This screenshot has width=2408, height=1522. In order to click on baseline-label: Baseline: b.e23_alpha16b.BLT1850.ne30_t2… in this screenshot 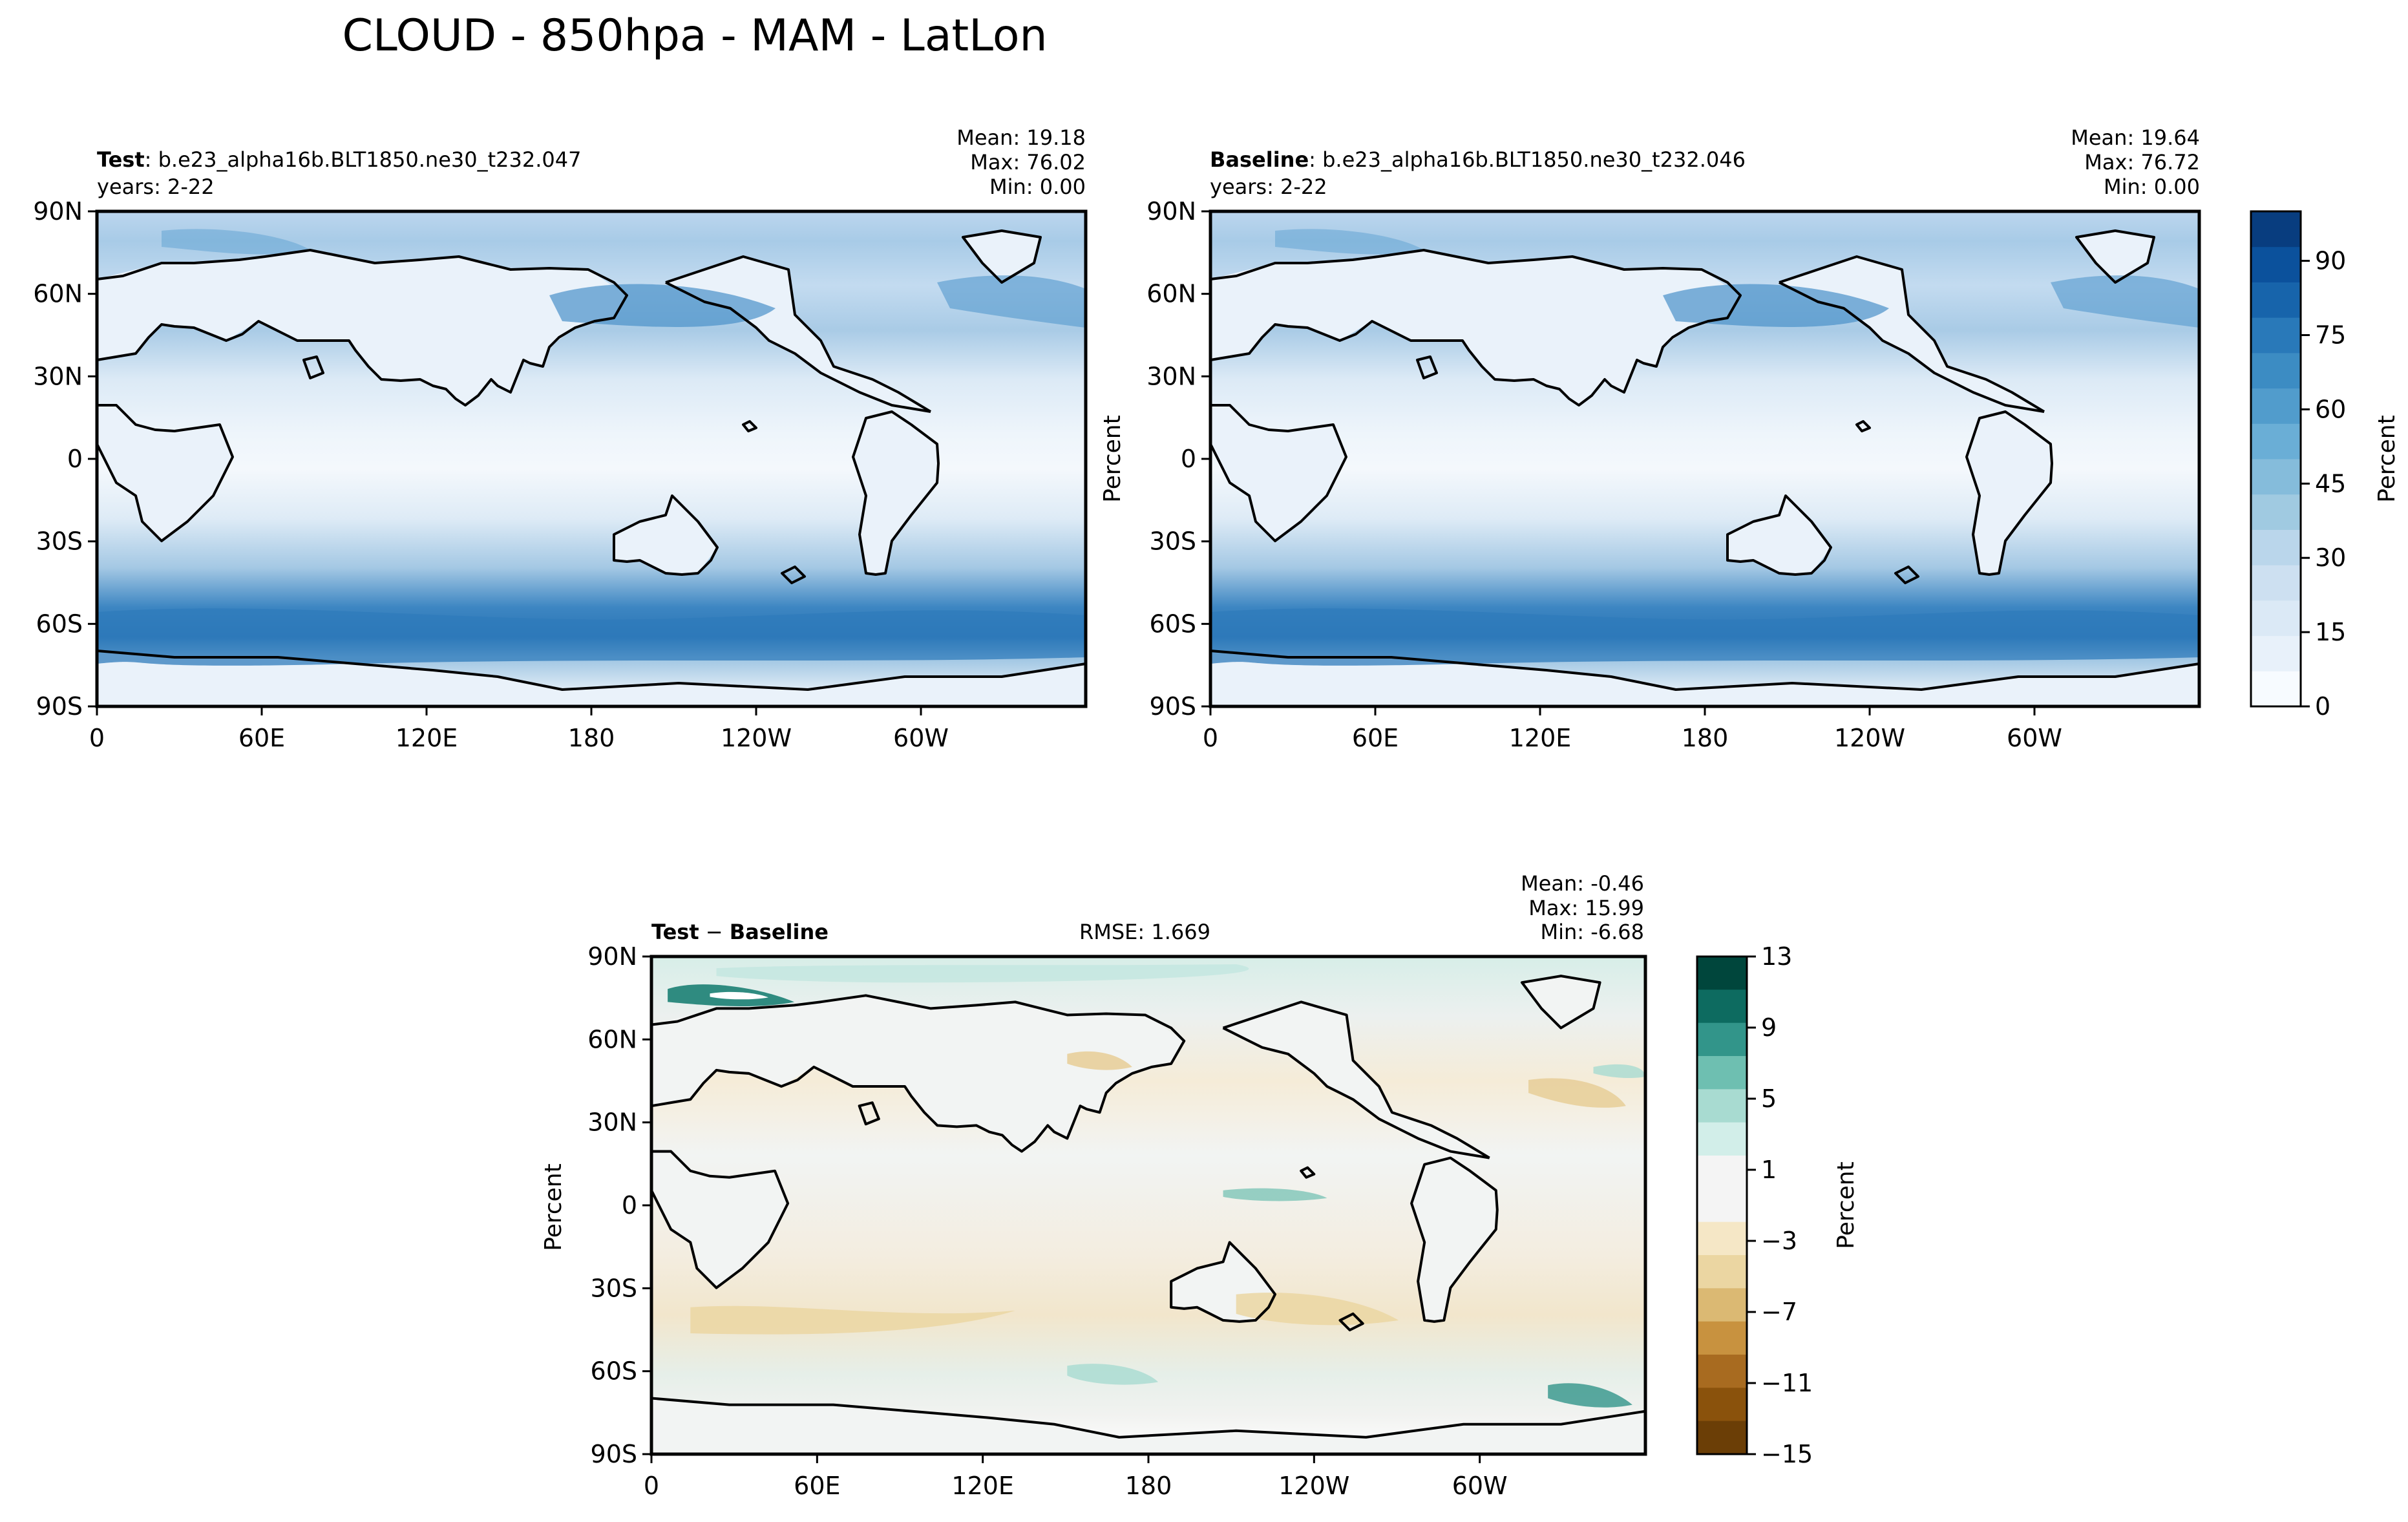, I will do `click(1478, 159)`.